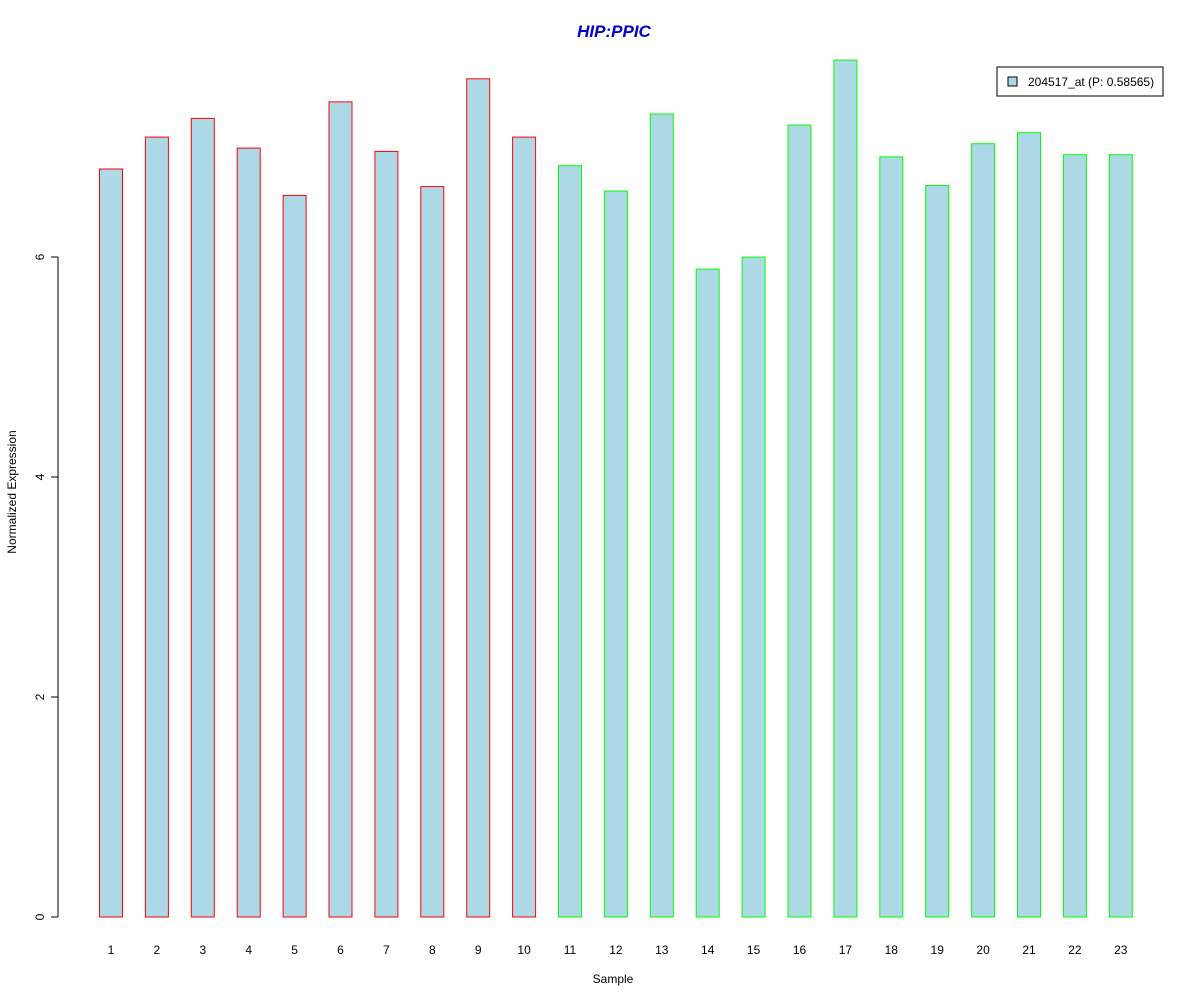 This screenshot has height=1000, width=1200. I want to click on x-tick-label: 11, so click(570, 950).